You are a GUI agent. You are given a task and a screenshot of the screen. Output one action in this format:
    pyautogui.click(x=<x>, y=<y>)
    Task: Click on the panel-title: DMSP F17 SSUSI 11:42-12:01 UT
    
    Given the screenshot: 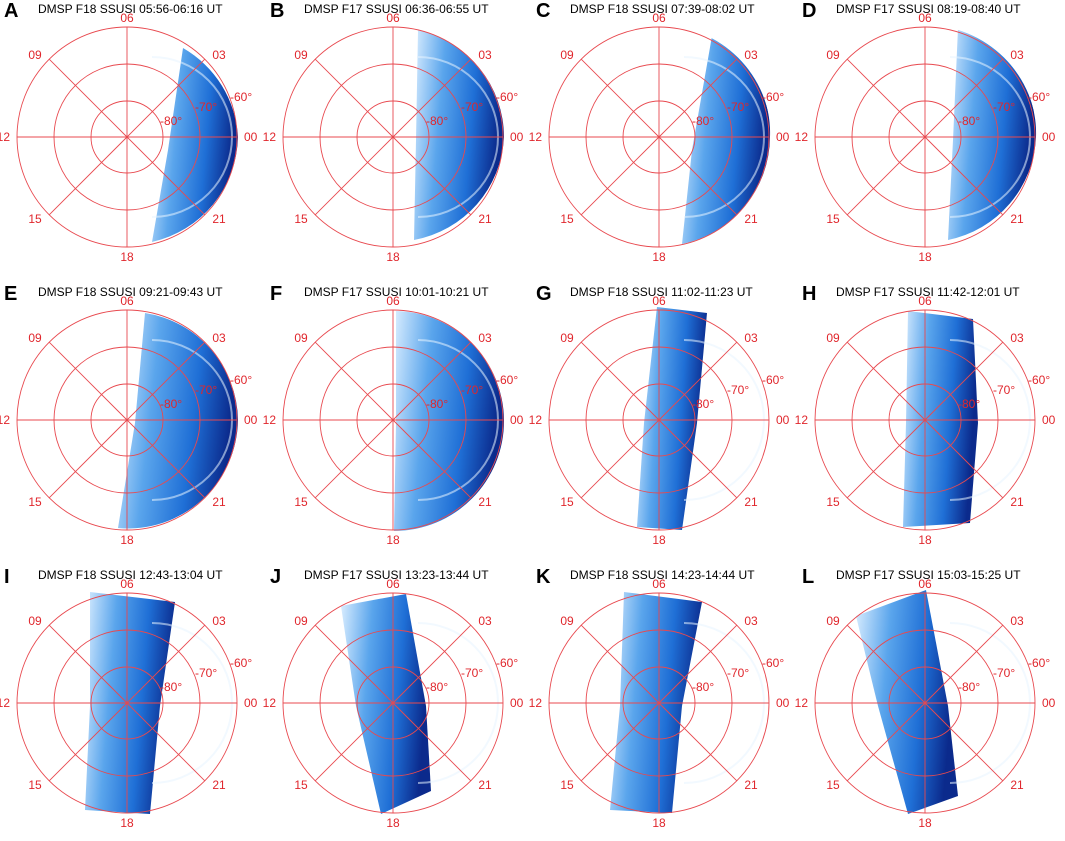 What is the action you would take?
    pyautogui.click(x=928, y=292)
    